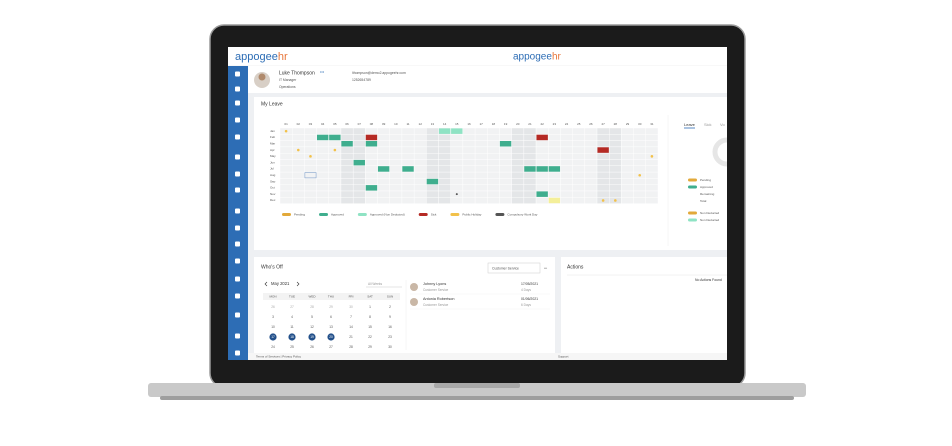  I want to click on person-date: 01/06/2021, so click(529, 299).